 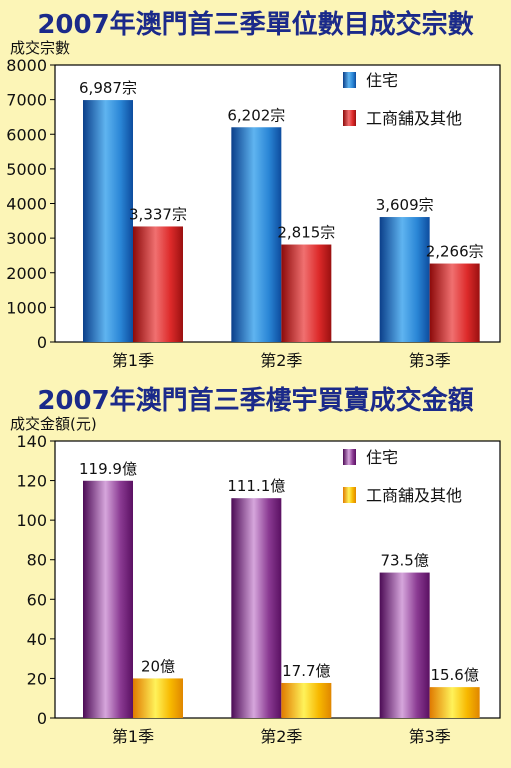 What do you see at coordinates (26, 204) in the screenshot?
I see `y-tick-label: 4000` at bounding box center [26, 204].